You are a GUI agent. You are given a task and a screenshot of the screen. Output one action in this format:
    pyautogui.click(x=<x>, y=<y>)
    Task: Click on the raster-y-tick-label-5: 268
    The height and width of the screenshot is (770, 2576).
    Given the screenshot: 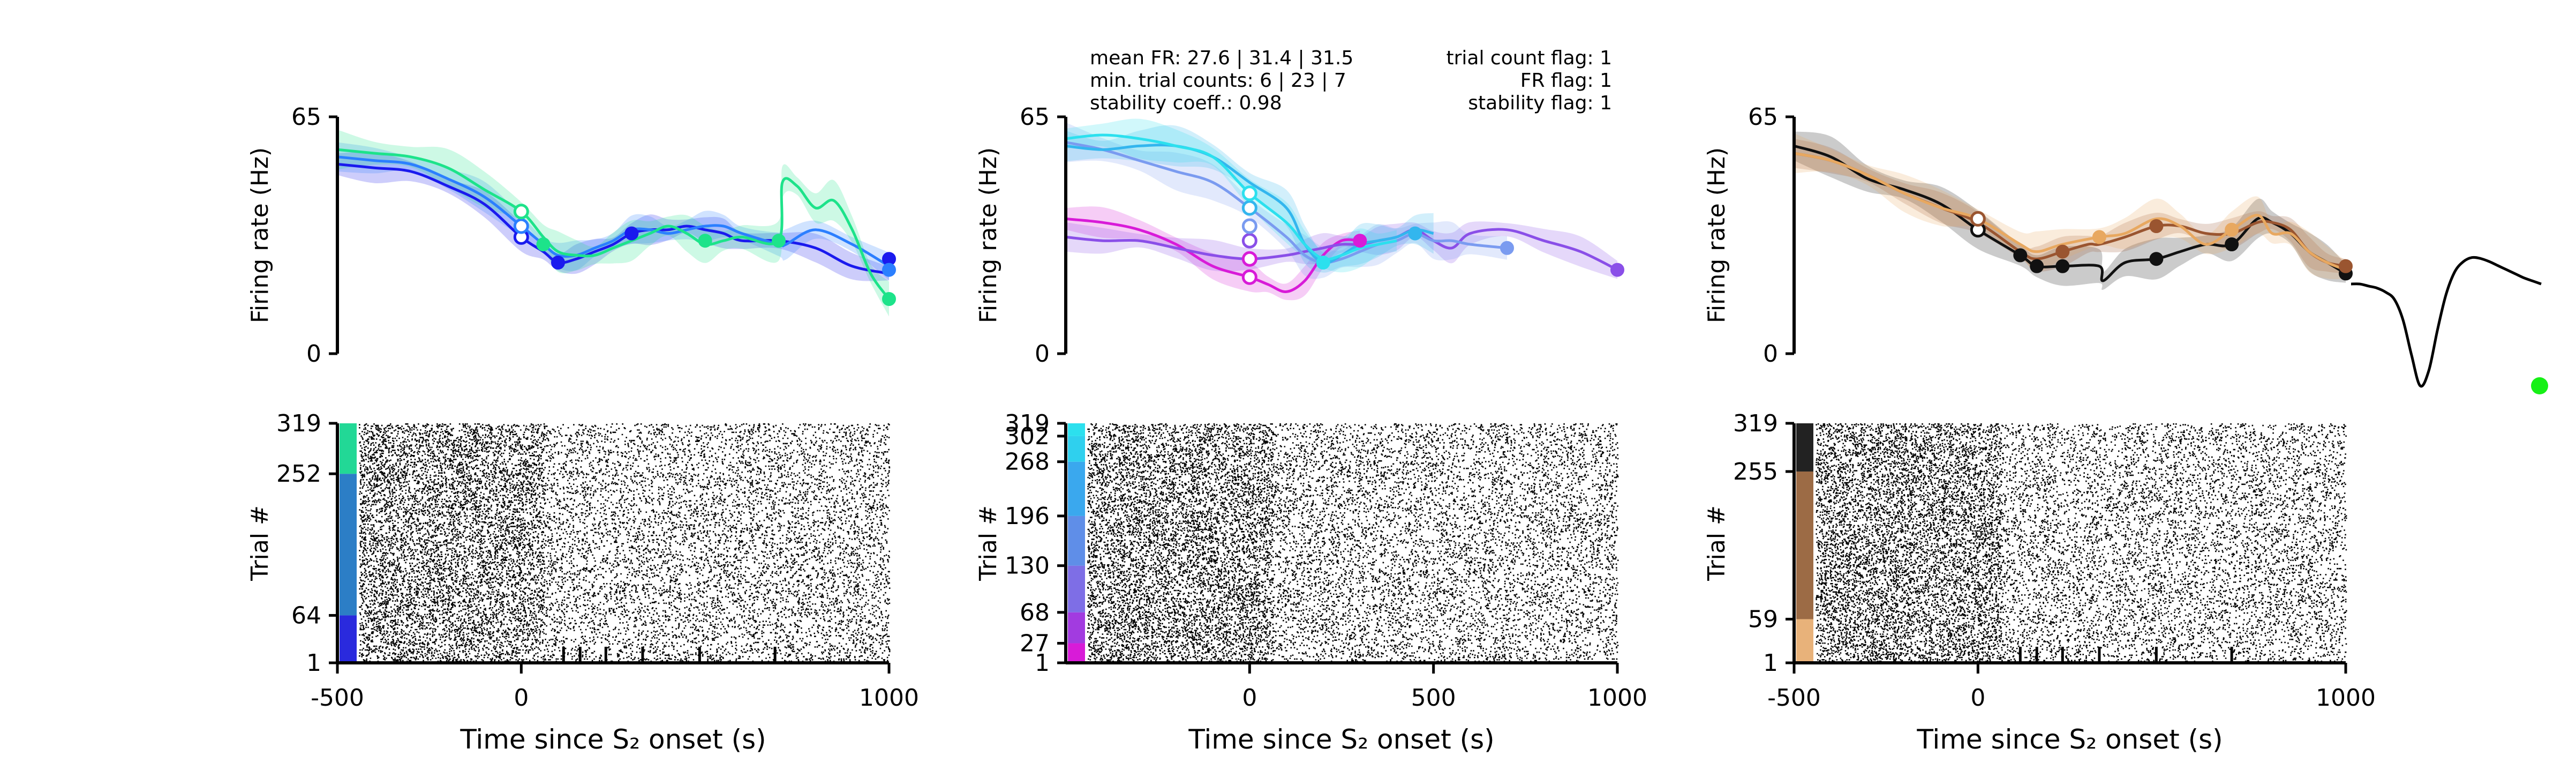 What is the action you would take?
    pyautogui.click(x=1027, y=462)
    